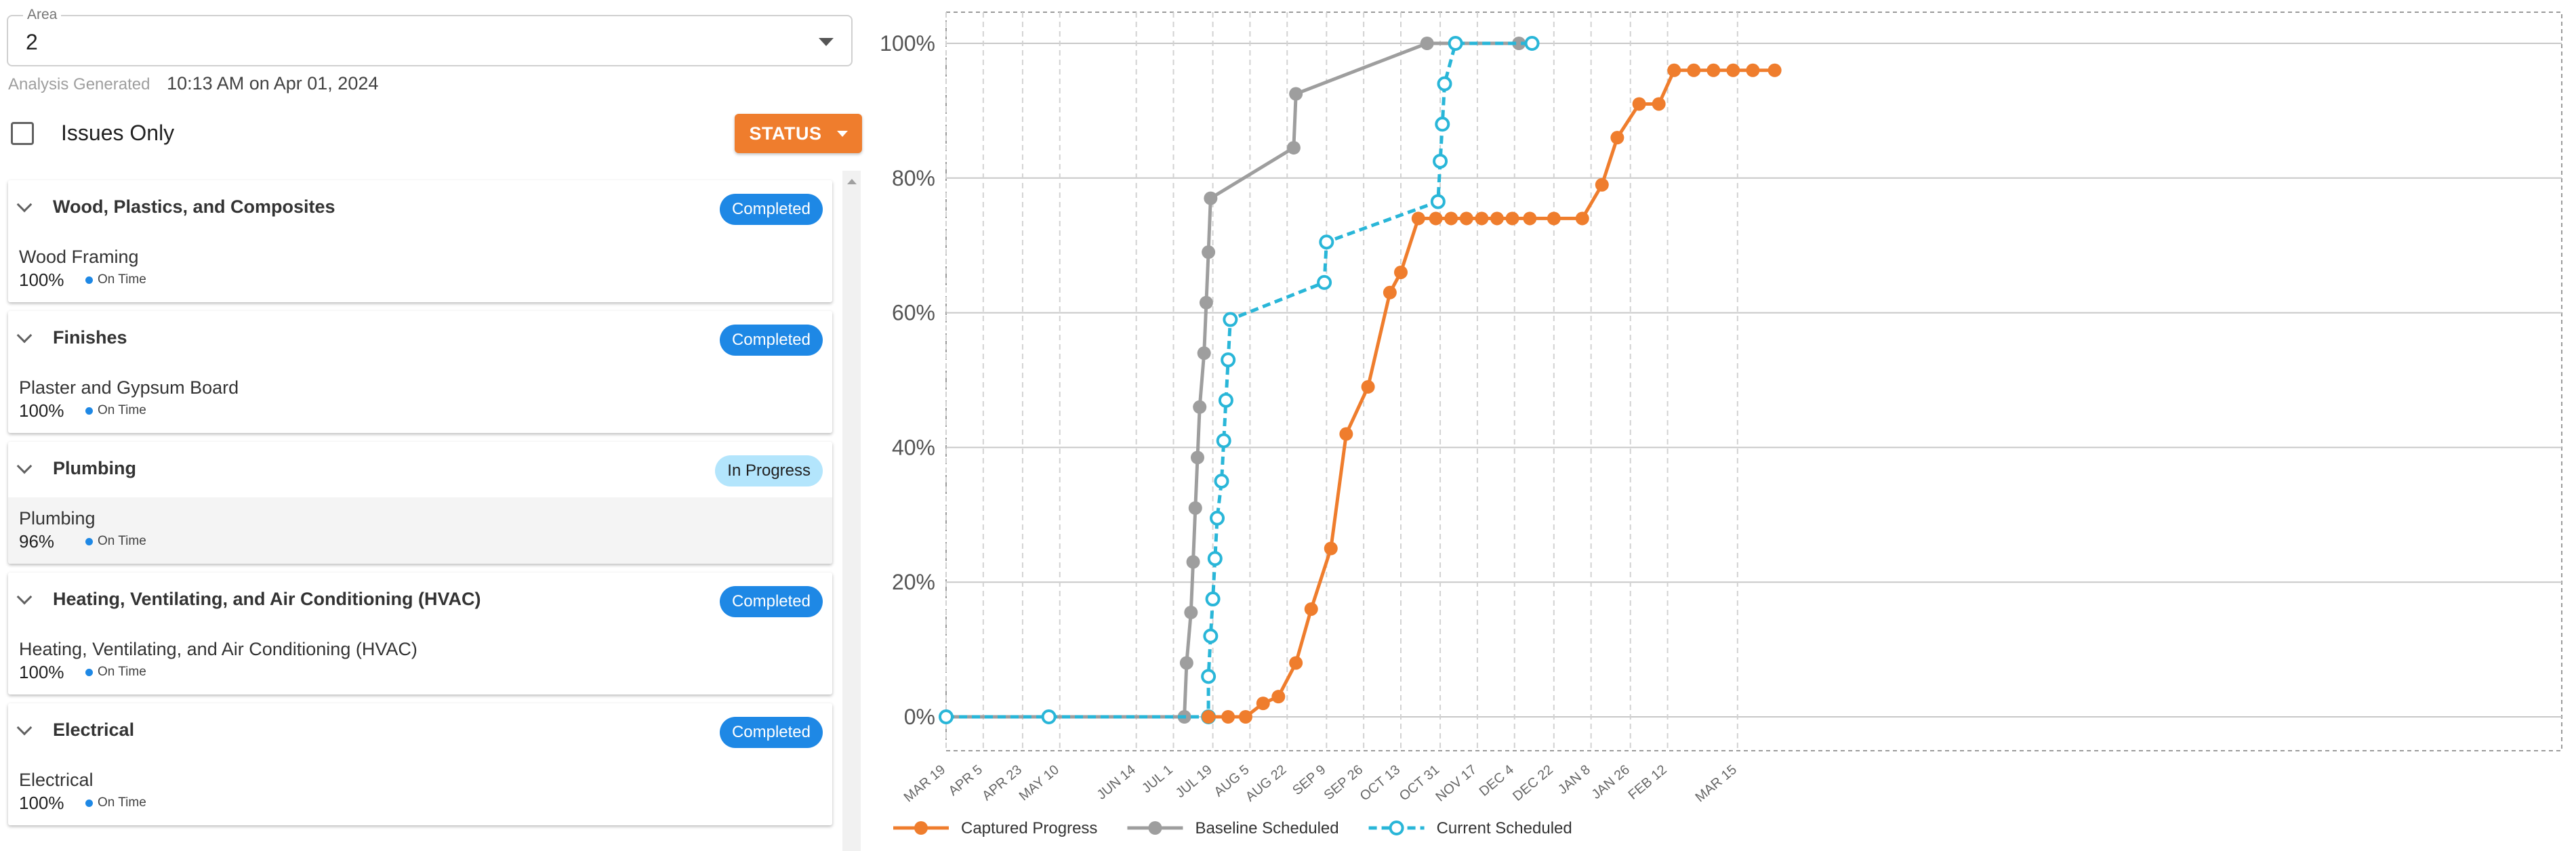  I want to click on card-title: Wood, Plastics, and Composites, so click(194, 207).